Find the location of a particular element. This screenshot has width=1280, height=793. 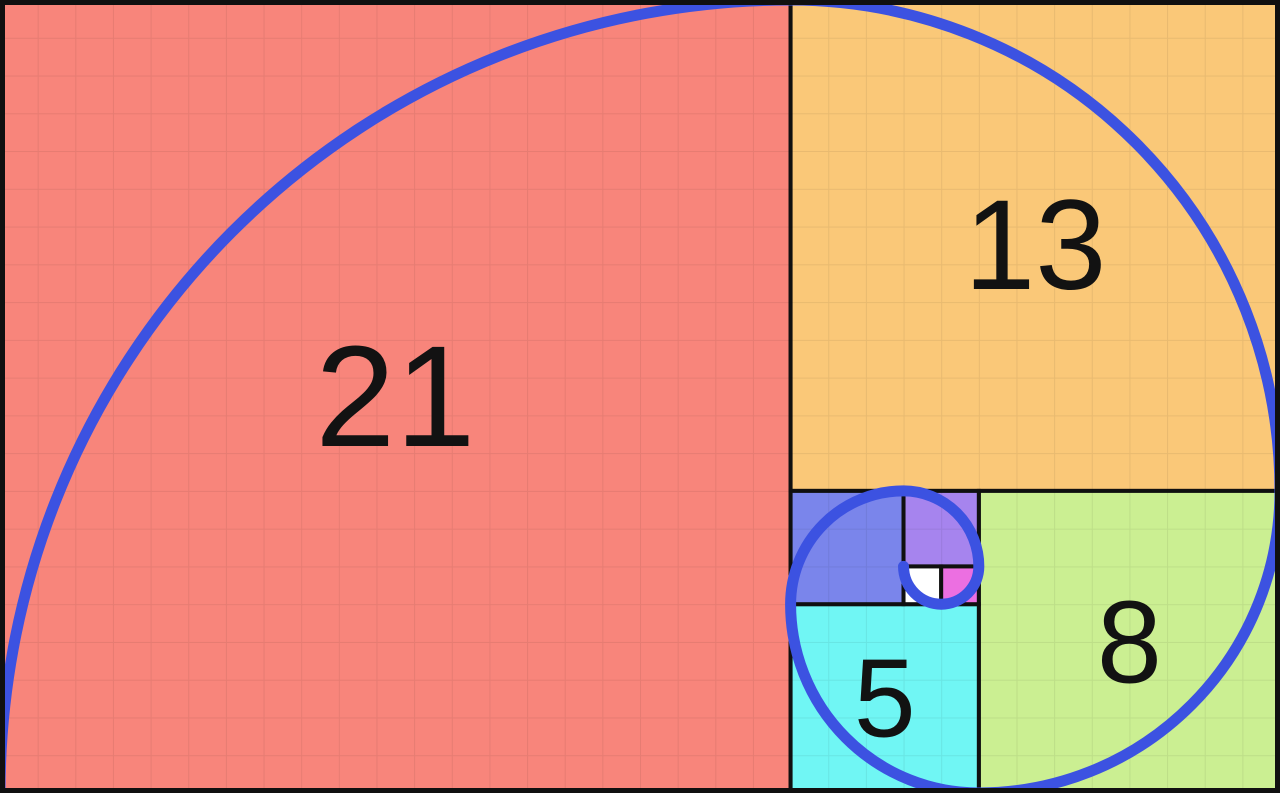

square-label-5: 5 is located at coordinates (885, 699).